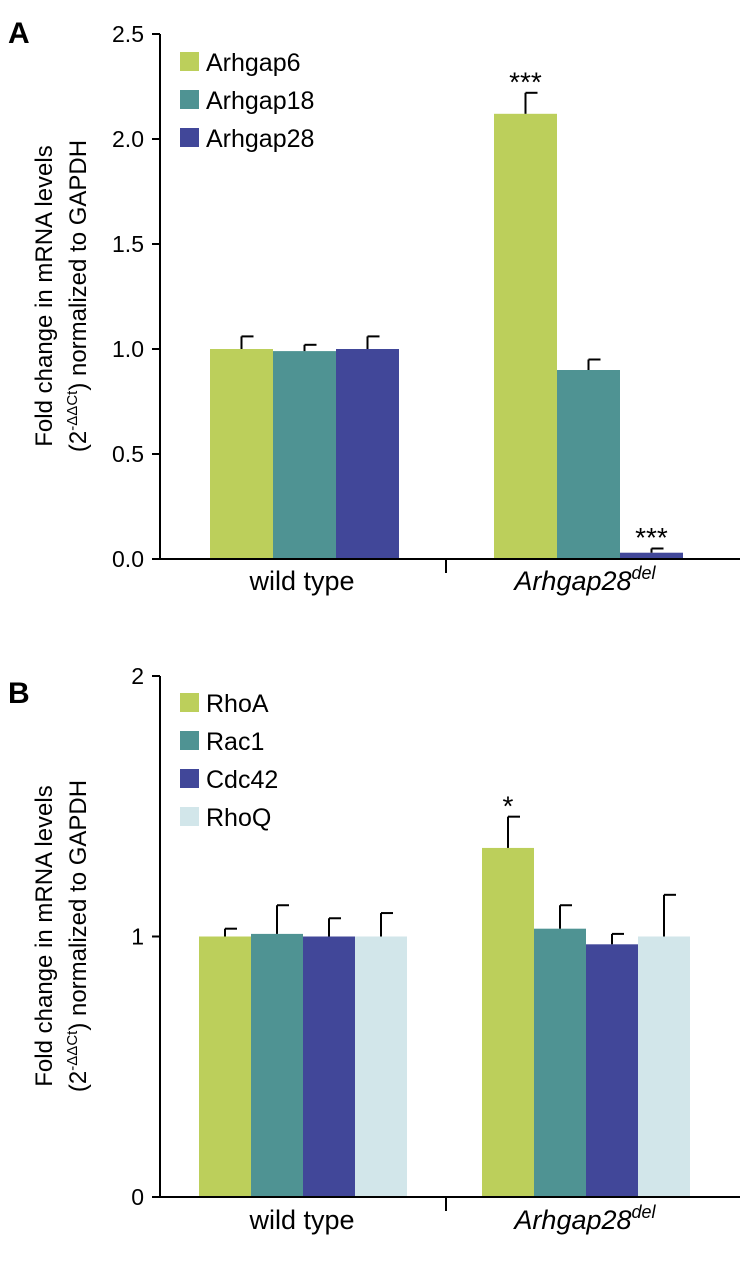 Image resolution: width=740 pixels, height=1269 pixels. Describe the element at coordinates (19, 693) in the screenshot. I see `panel-letter: B` at that location.